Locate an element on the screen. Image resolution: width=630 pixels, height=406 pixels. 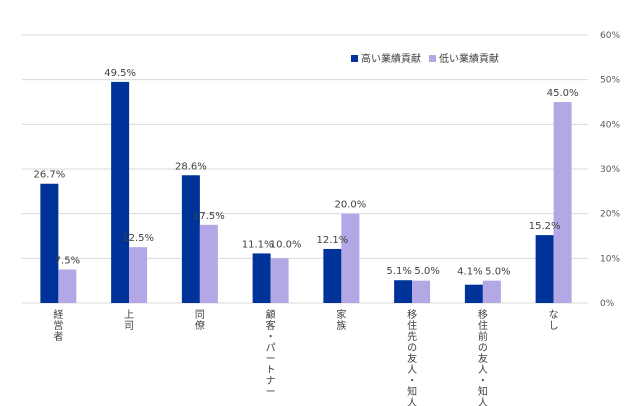
category-label-char: ナ is located at coordinates (271, 381).